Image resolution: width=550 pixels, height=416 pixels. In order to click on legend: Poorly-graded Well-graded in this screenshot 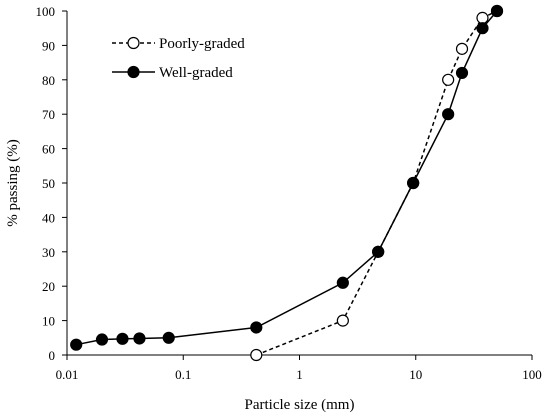, I will do `click(178, 58)`.